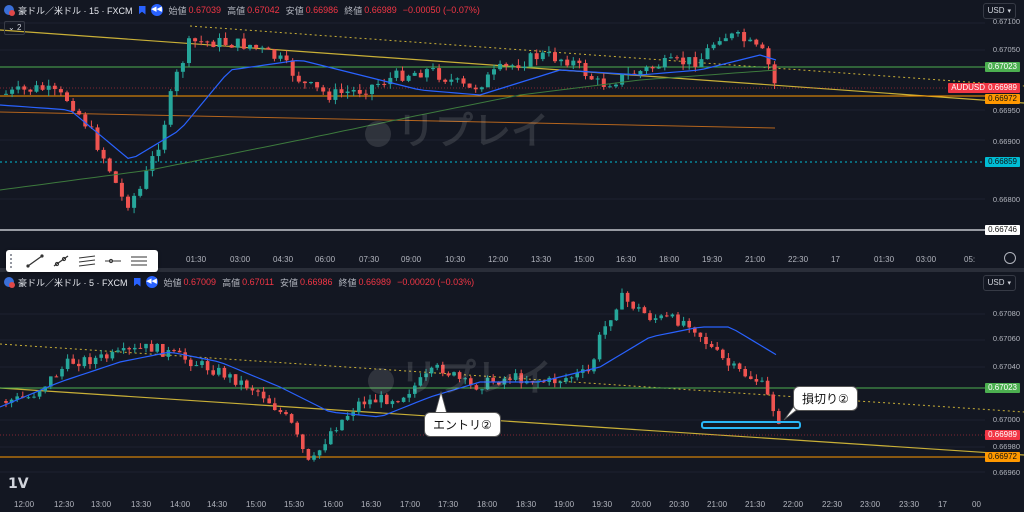 The image size is (1024, 512). What do you see at coordinates (15, 28) in the screenshot?
I see `indicator-collapse-toggle: ⌄ 2` at bounding box center [15, 28].